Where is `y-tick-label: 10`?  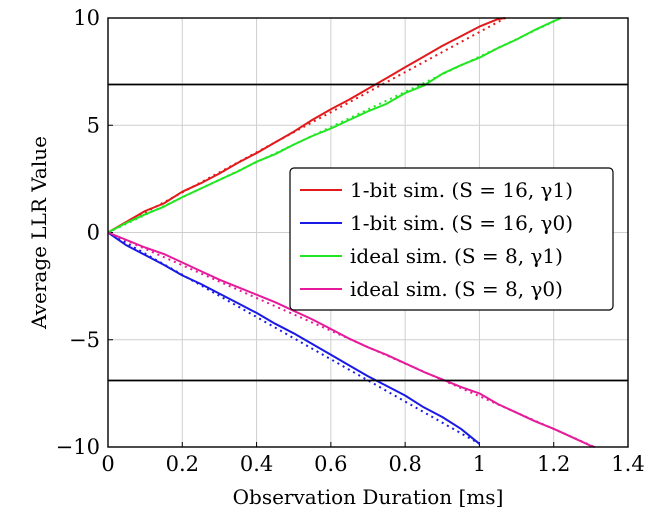 y-tick-label: 10 is located at coordinates (86, 18).